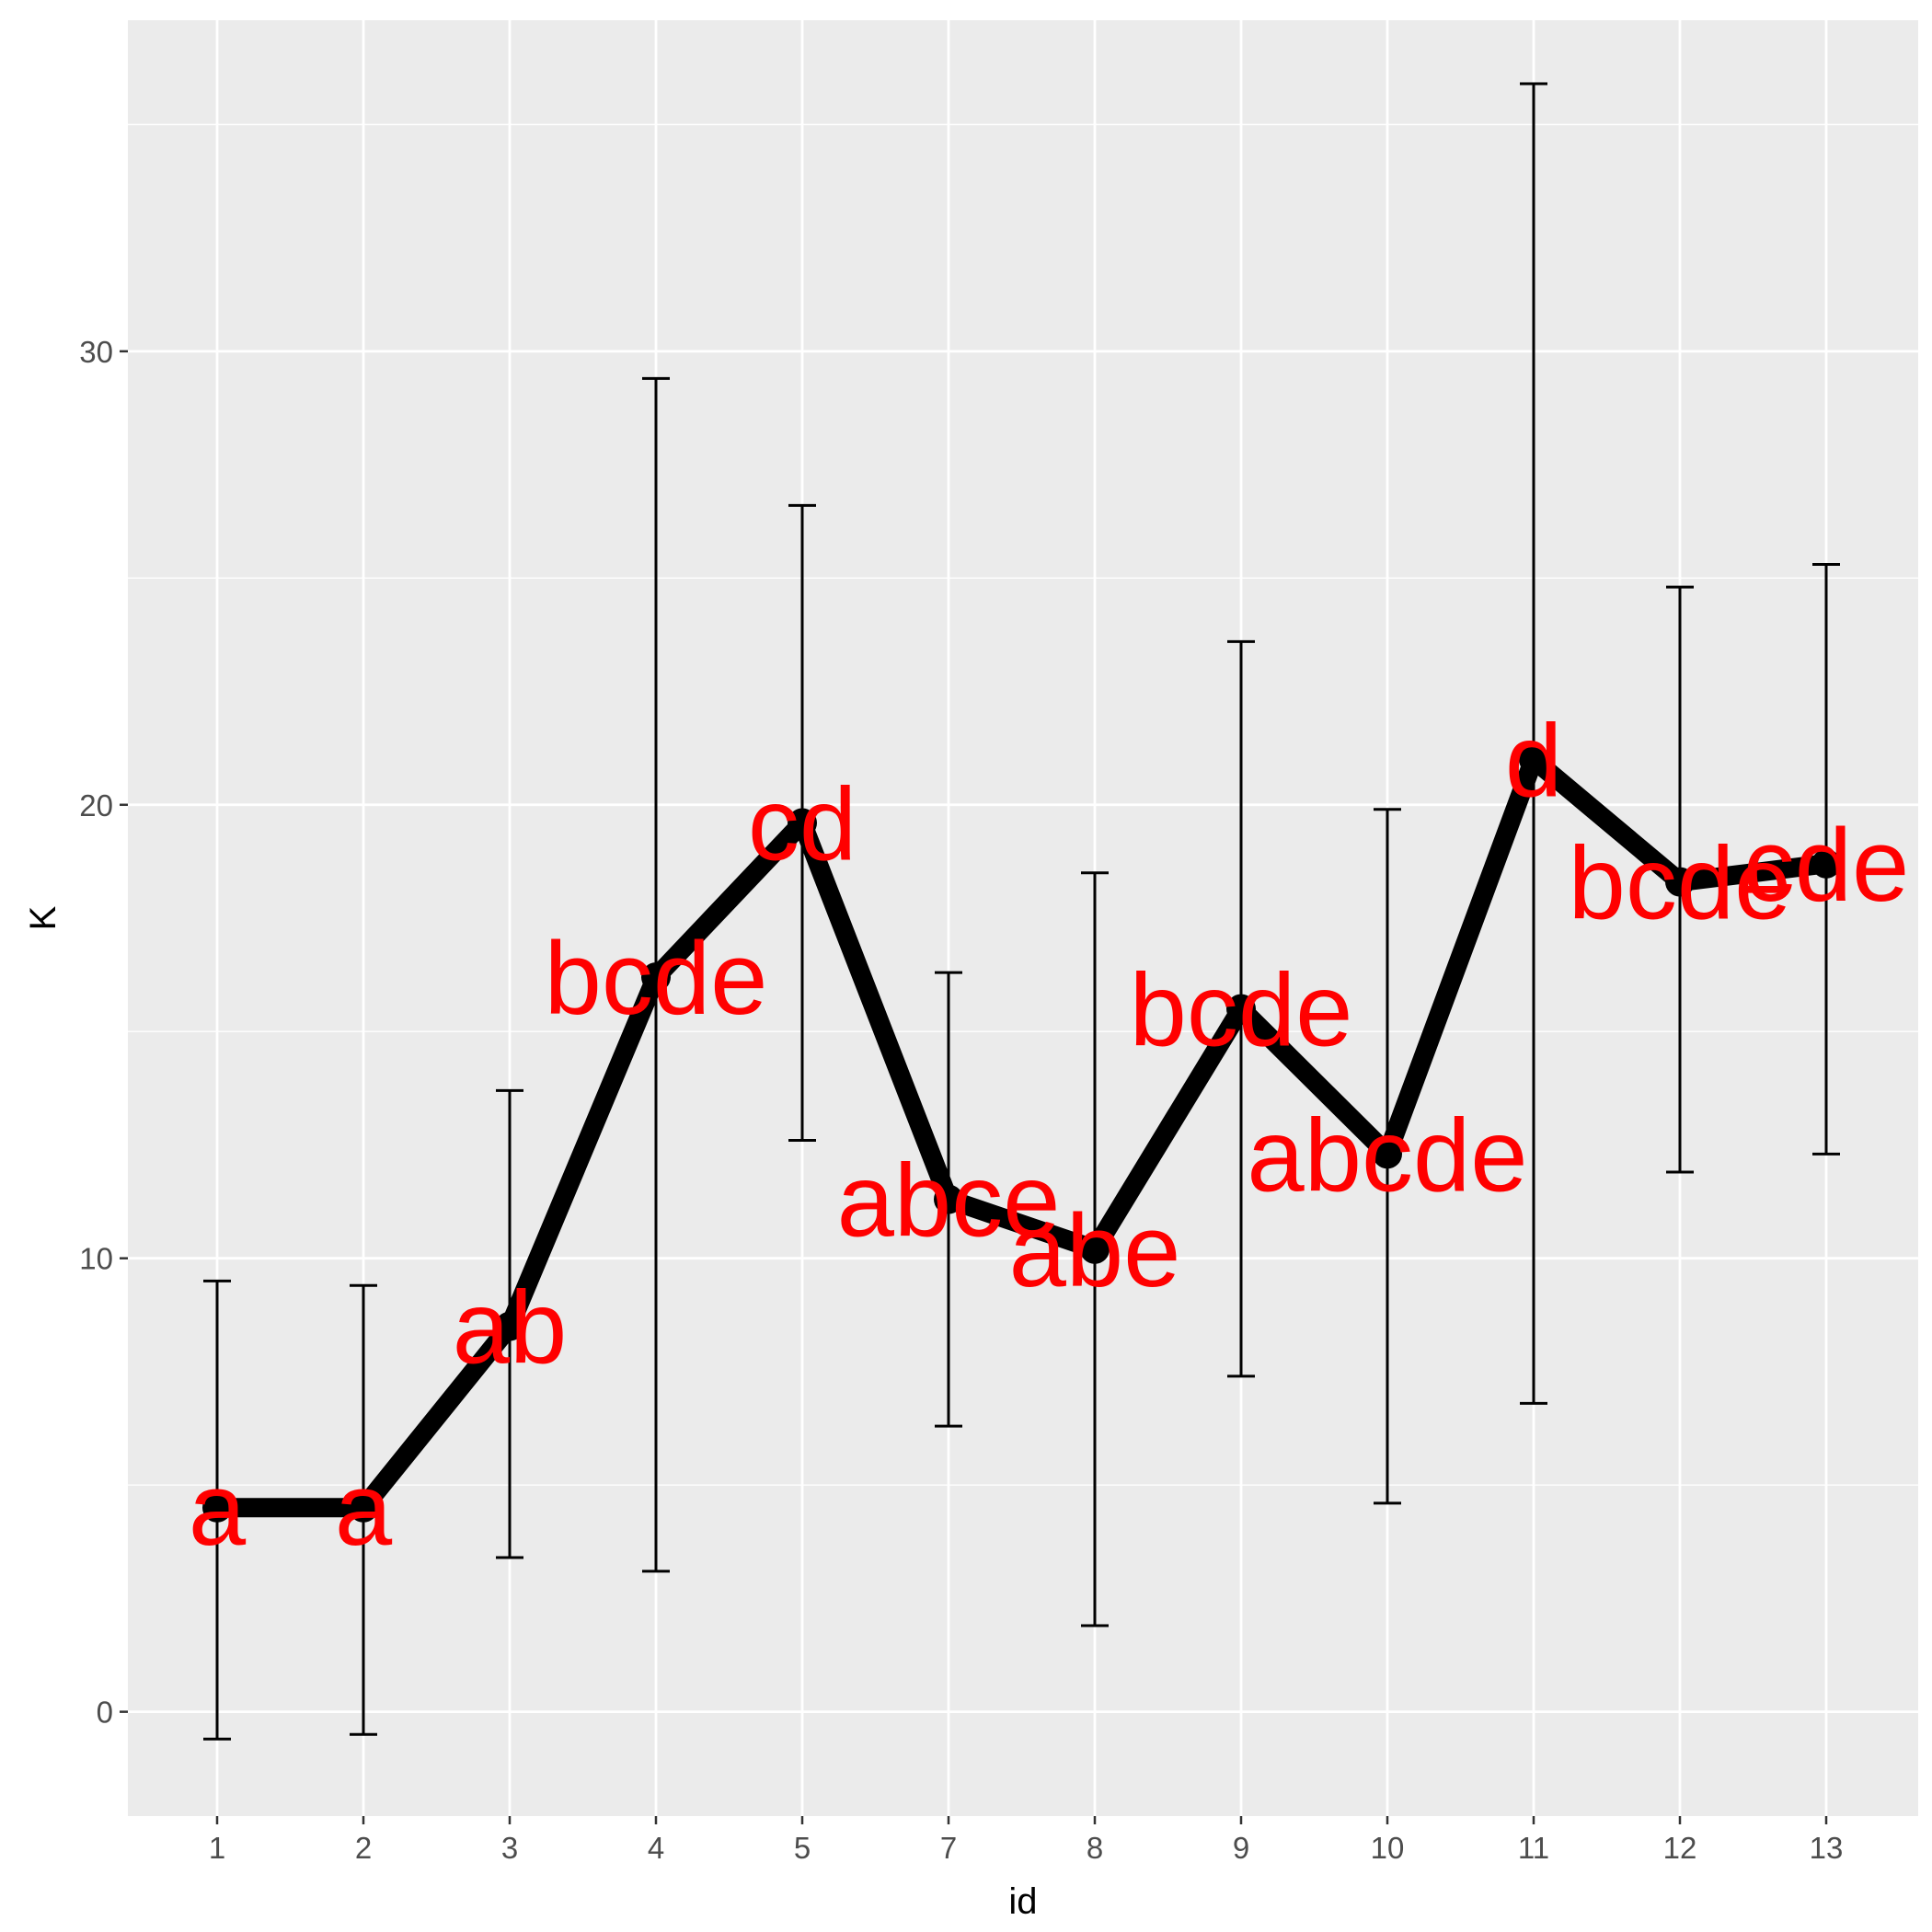 The height and width of the screenshot is (1932, 1932). I want to click on x-tick-label: 9, so click(1241, 1848).